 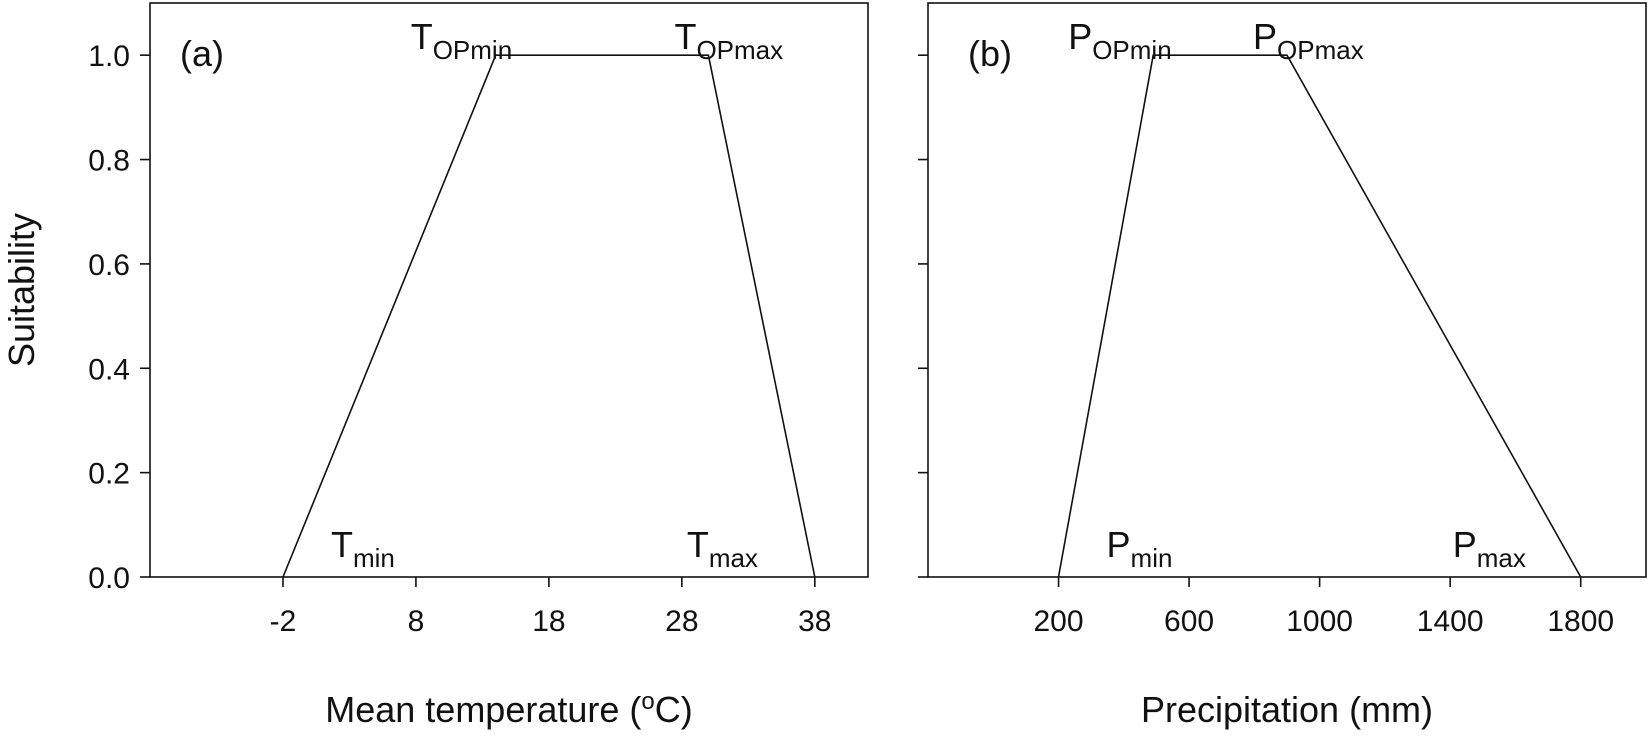 What do you see at coordinates (283, 621) in the screenshot?
I see `panel-a-x-tick-label: -2` at bounding box center [283, 621].